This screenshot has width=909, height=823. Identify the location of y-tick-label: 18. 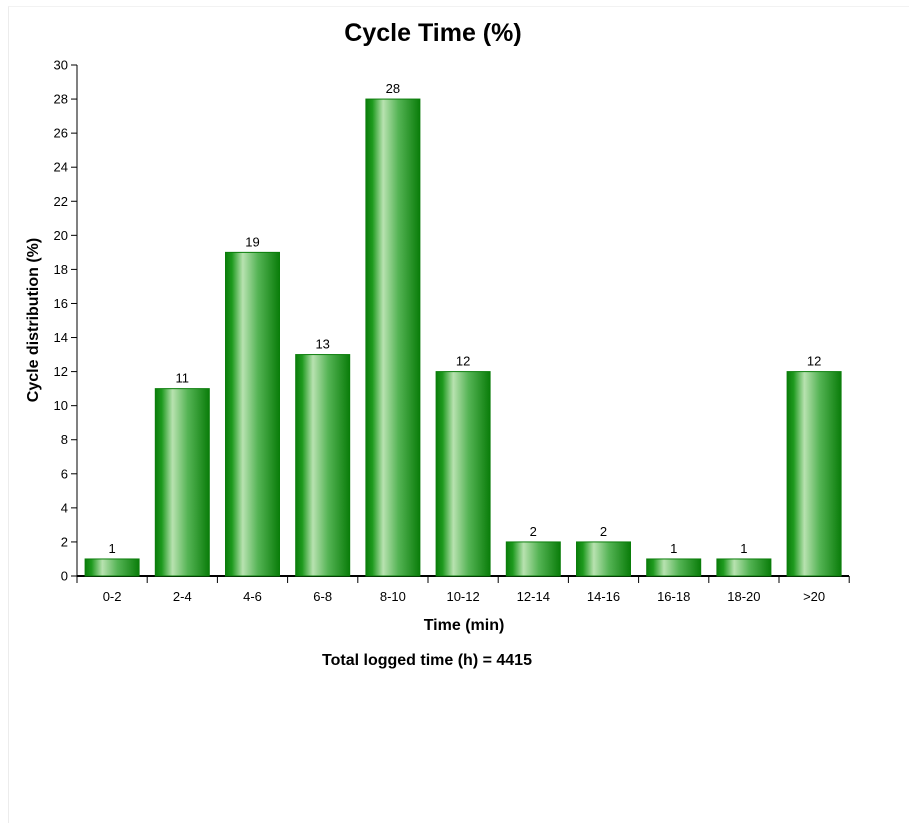
(61, 269).